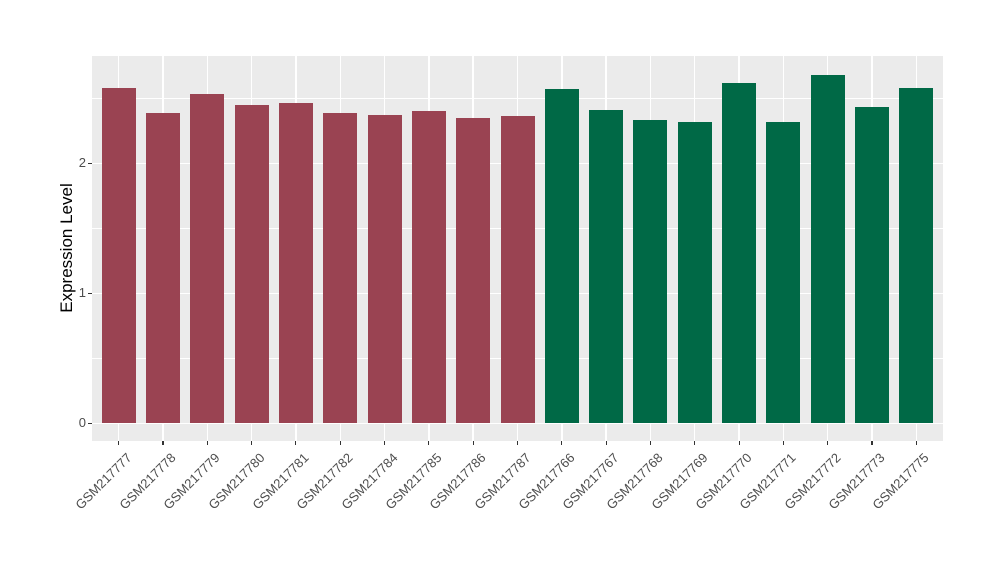 The height and width of the screenshot is (580, 1000). What do you see at coordinates (340, 268) in the screenshot?
I see `bar-GSM217782` at bounding box center [340, 268].